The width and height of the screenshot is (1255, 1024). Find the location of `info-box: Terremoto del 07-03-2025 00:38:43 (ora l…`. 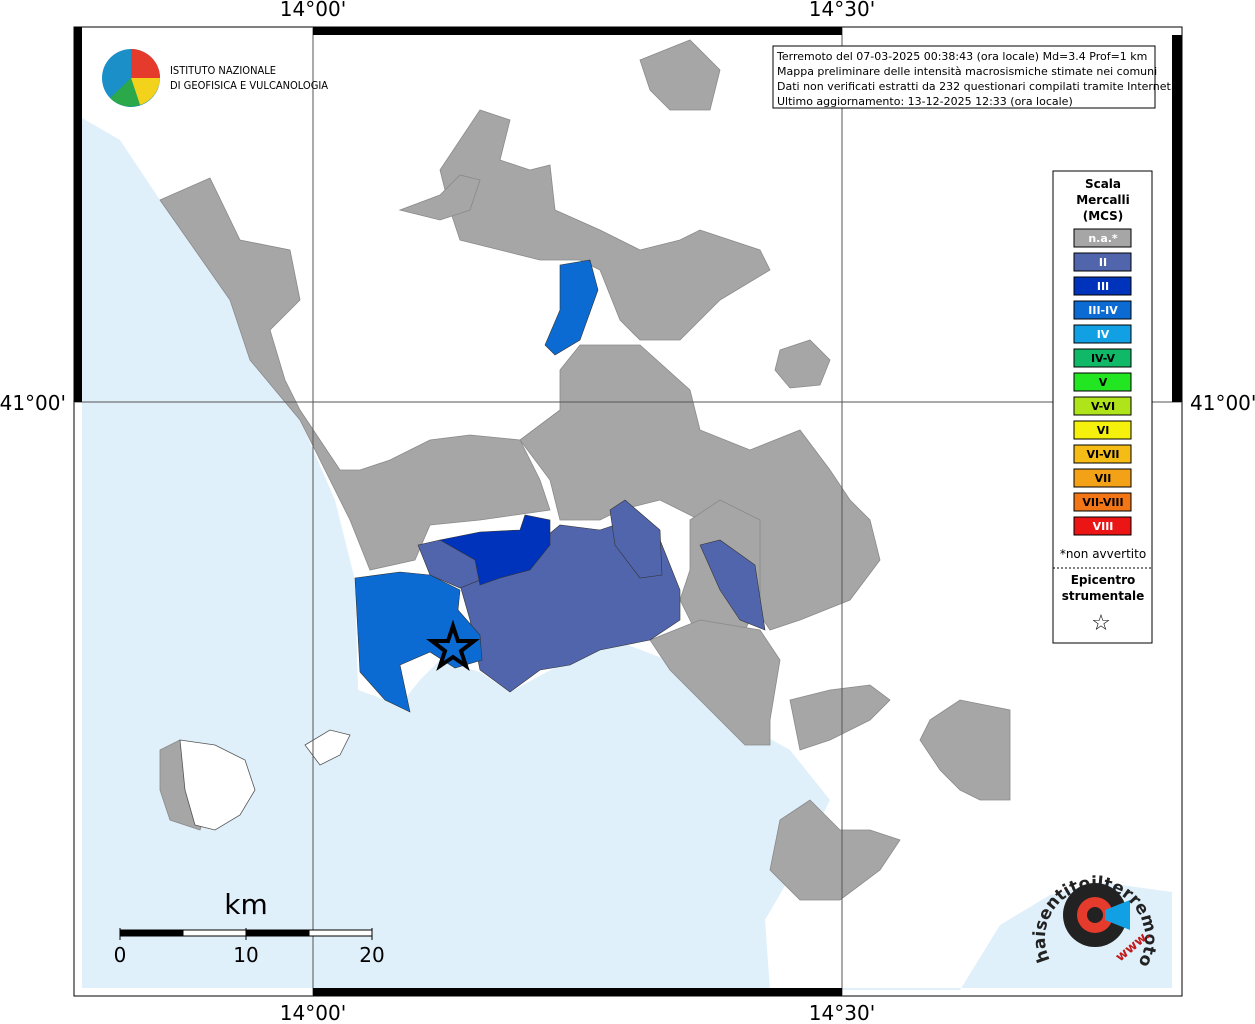

info-box: Terremoto del 07-03-2025 00:38:43 (ora l… is located at coordinates (973, 77).